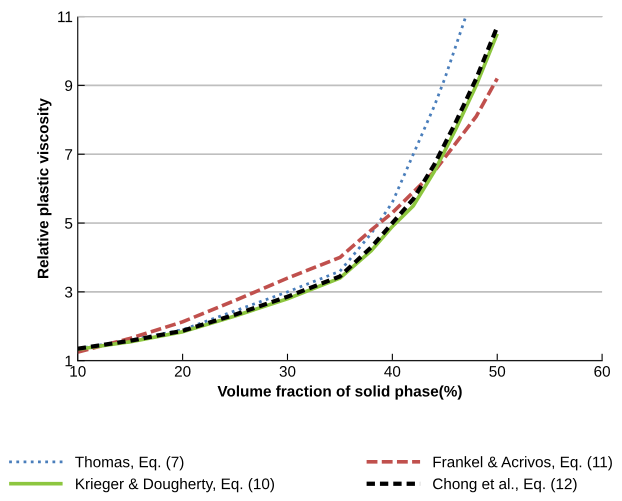  I want to click on y-tick-label: 5, so click(68, 223).